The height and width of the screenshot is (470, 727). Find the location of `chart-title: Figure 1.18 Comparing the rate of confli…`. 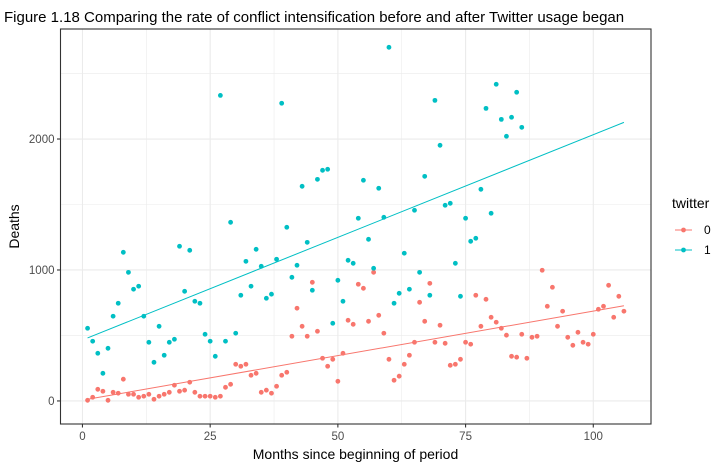

chart-title: Figure 1.18 Comparing the rate of confli… is located at coordinates (314, 17).